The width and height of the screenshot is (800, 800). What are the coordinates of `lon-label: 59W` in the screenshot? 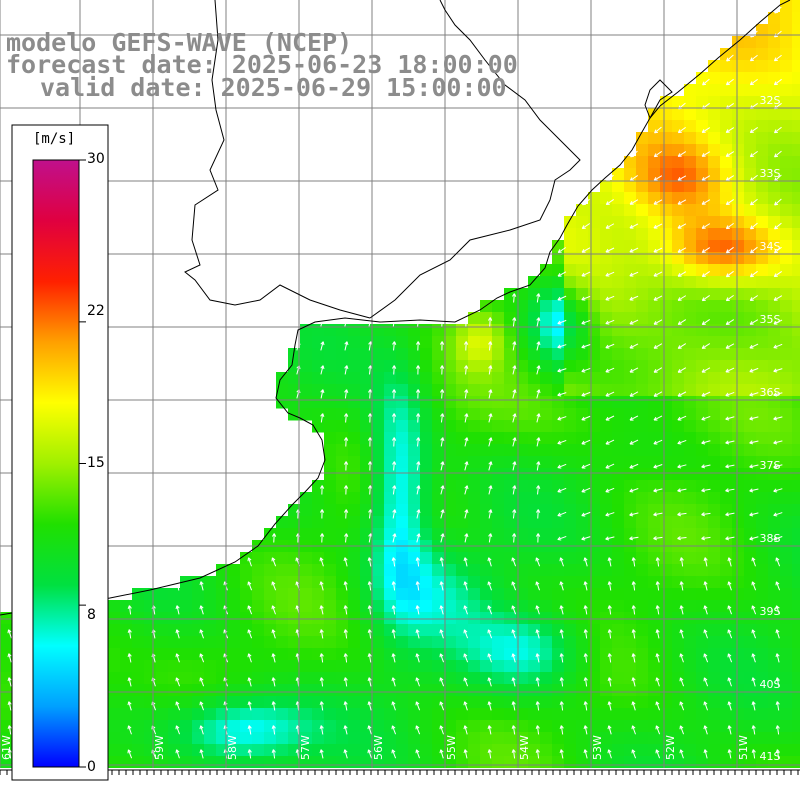 It's located at (159, 747).